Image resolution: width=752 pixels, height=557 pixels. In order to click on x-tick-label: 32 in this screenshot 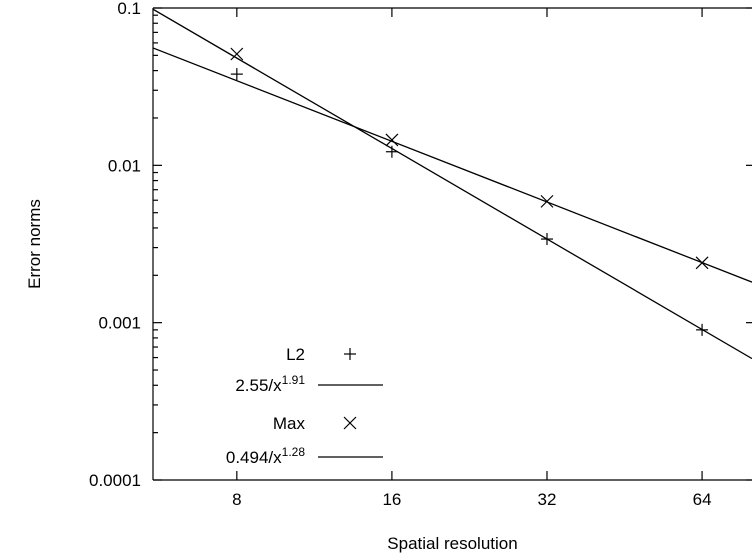, I will do `click(547, 499)`.